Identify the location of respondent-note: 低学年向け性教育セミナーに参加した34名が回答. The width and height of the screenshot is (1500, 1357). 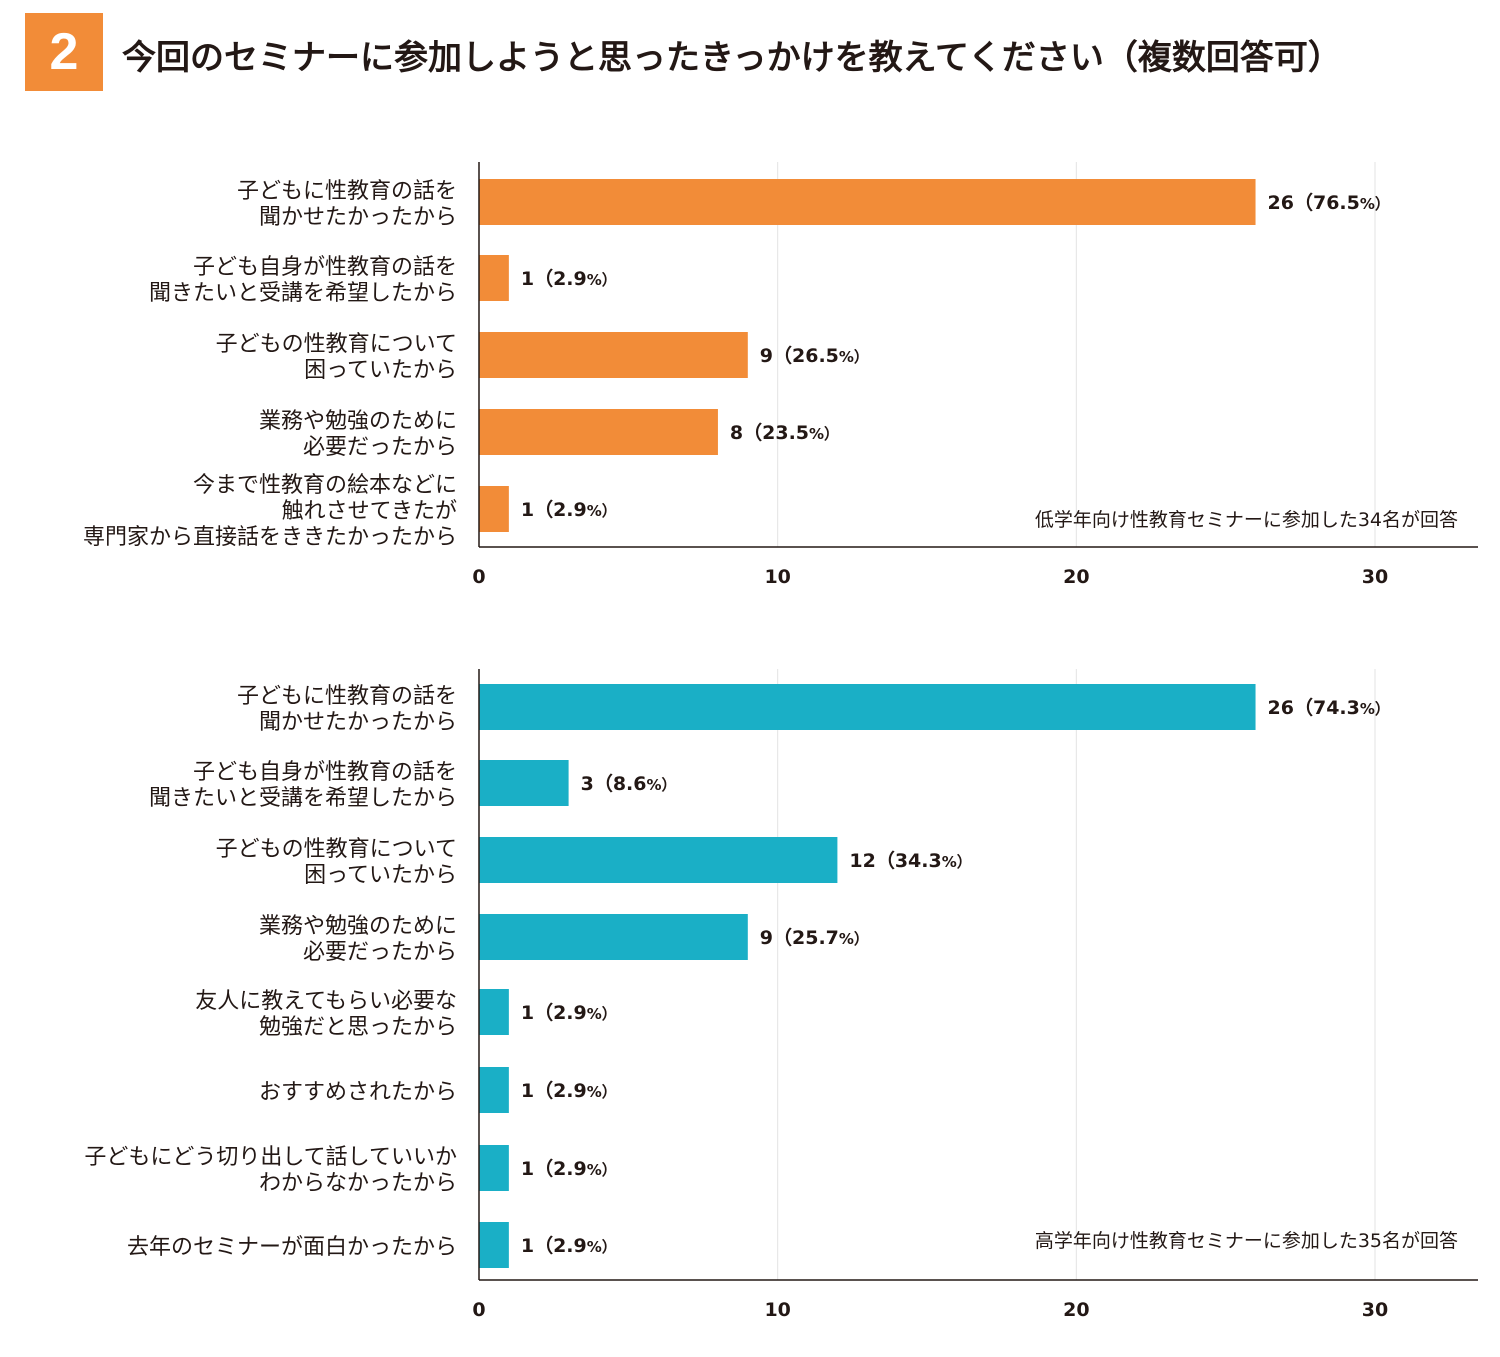
(1246, 520).